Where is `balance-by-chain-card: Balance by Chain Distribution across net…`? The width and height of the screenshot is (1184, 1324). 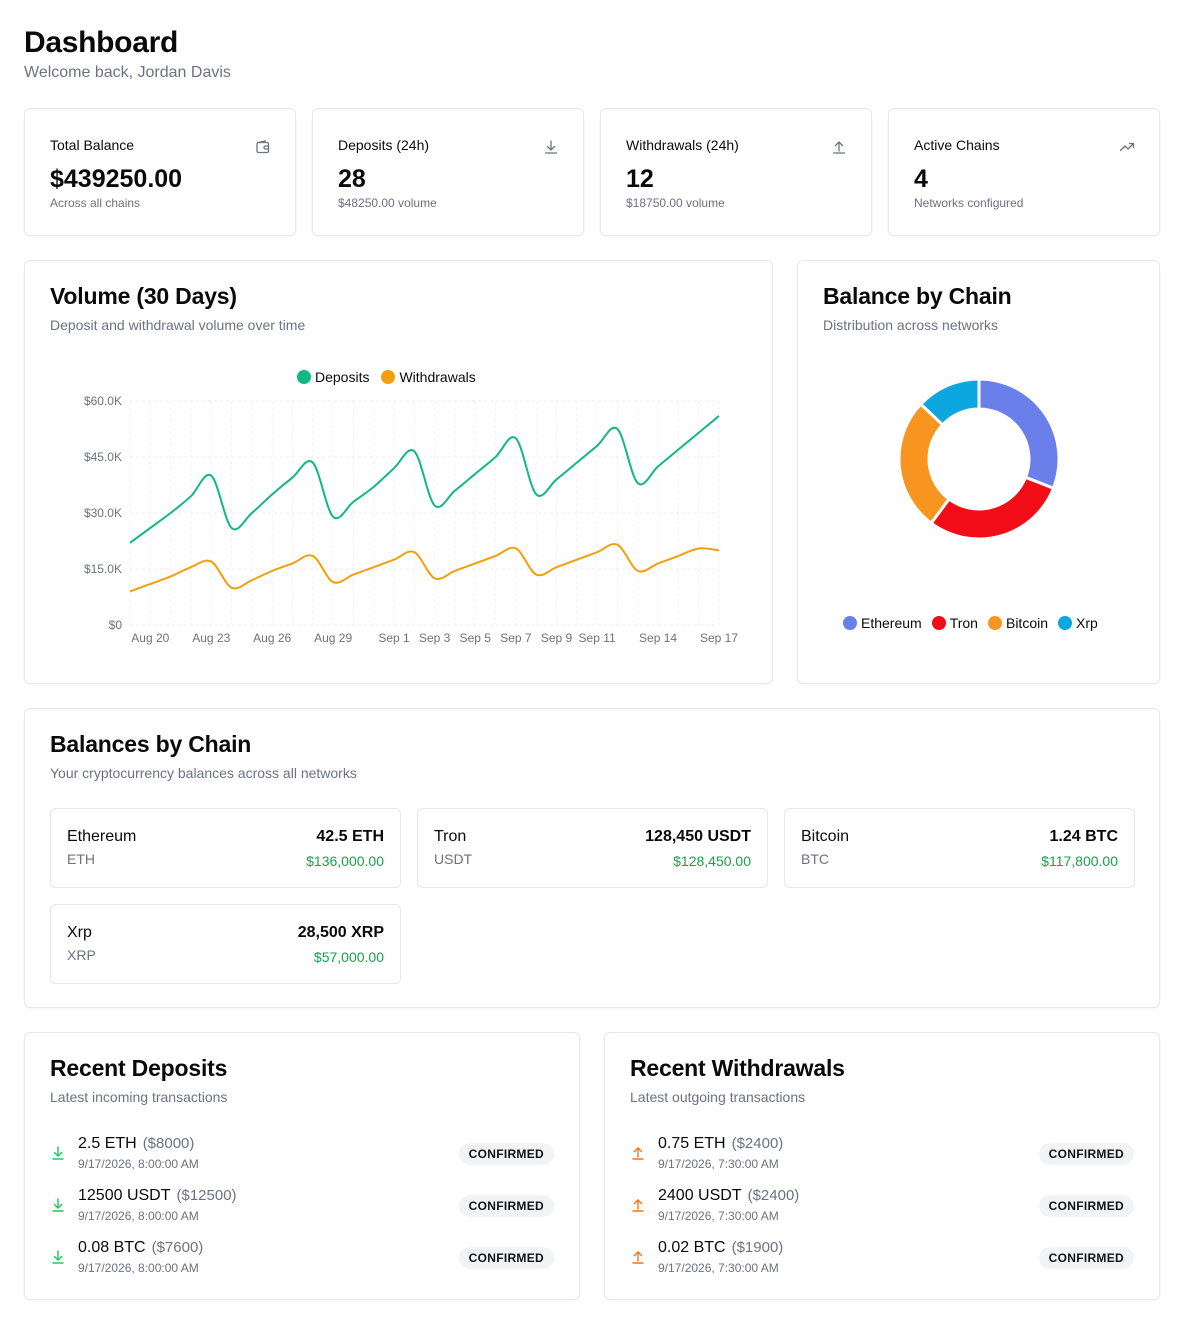
balance-by-chain-card: Balance by Chain Distribution across net… is located at coordinates (978, 472).